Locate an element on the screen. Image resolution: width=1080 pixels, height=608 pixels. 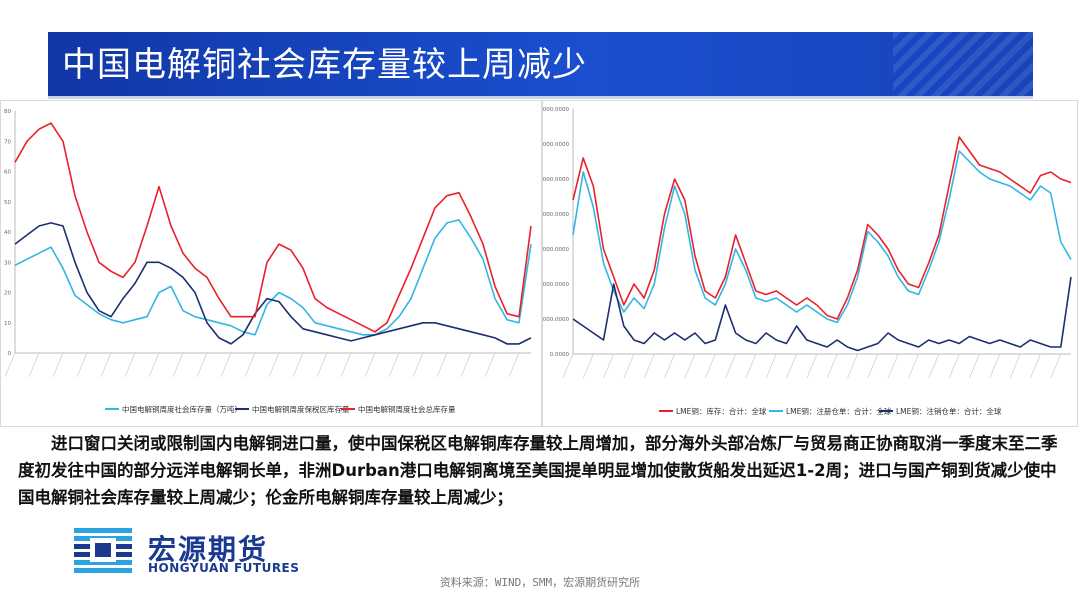
y-tick-label: 0 is located at coordinates (10, 354).